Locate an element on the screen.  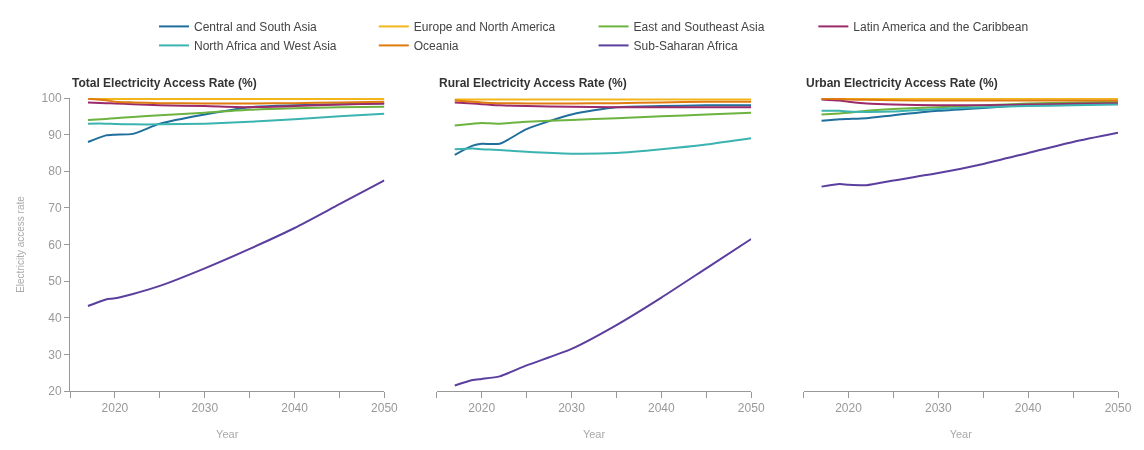
legend-label: Europe and North America is located at coordinates (484, 27).